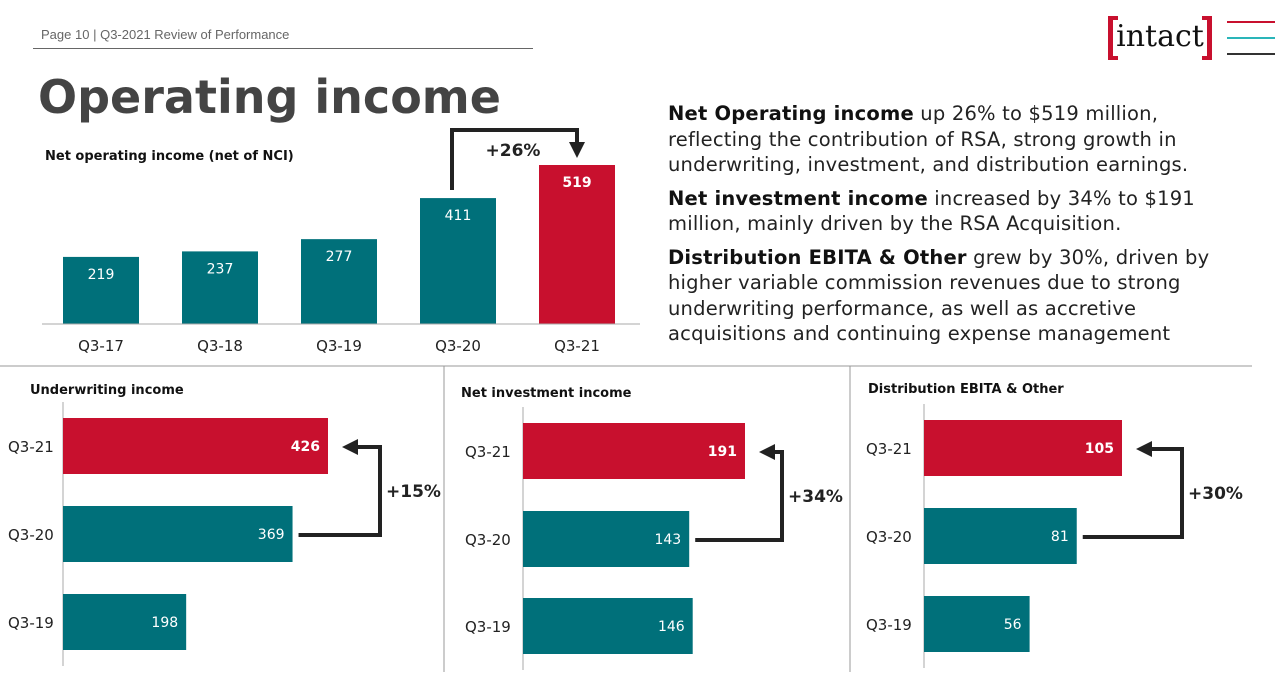 The height and width of the screenshot is (685, 1275). I want to click on data-label: 369, so click(271, 535).